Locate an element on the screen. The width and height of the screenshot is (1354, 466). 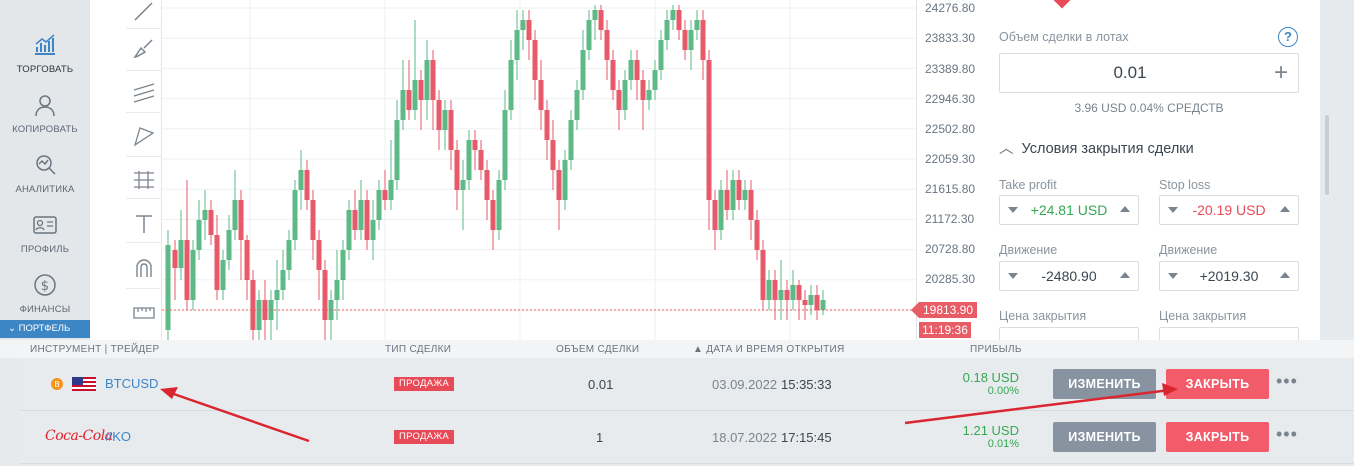
fibonacci-icon is located at coordinates (144, 180).